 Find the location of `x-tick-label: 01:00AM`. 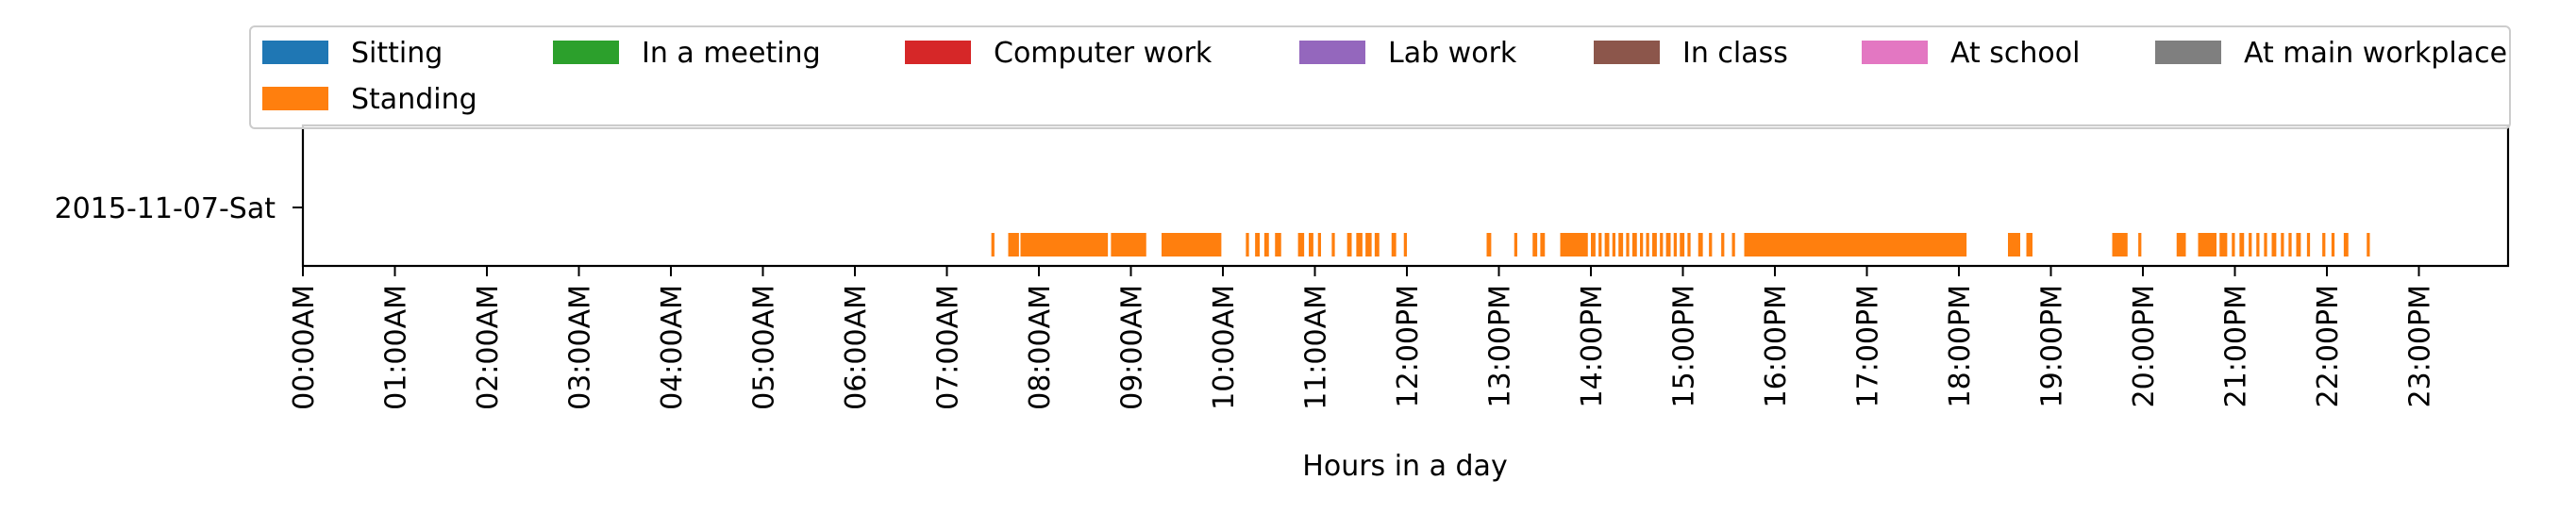

x-tick-label: 01:00AM is located at coordinates (396, 347).